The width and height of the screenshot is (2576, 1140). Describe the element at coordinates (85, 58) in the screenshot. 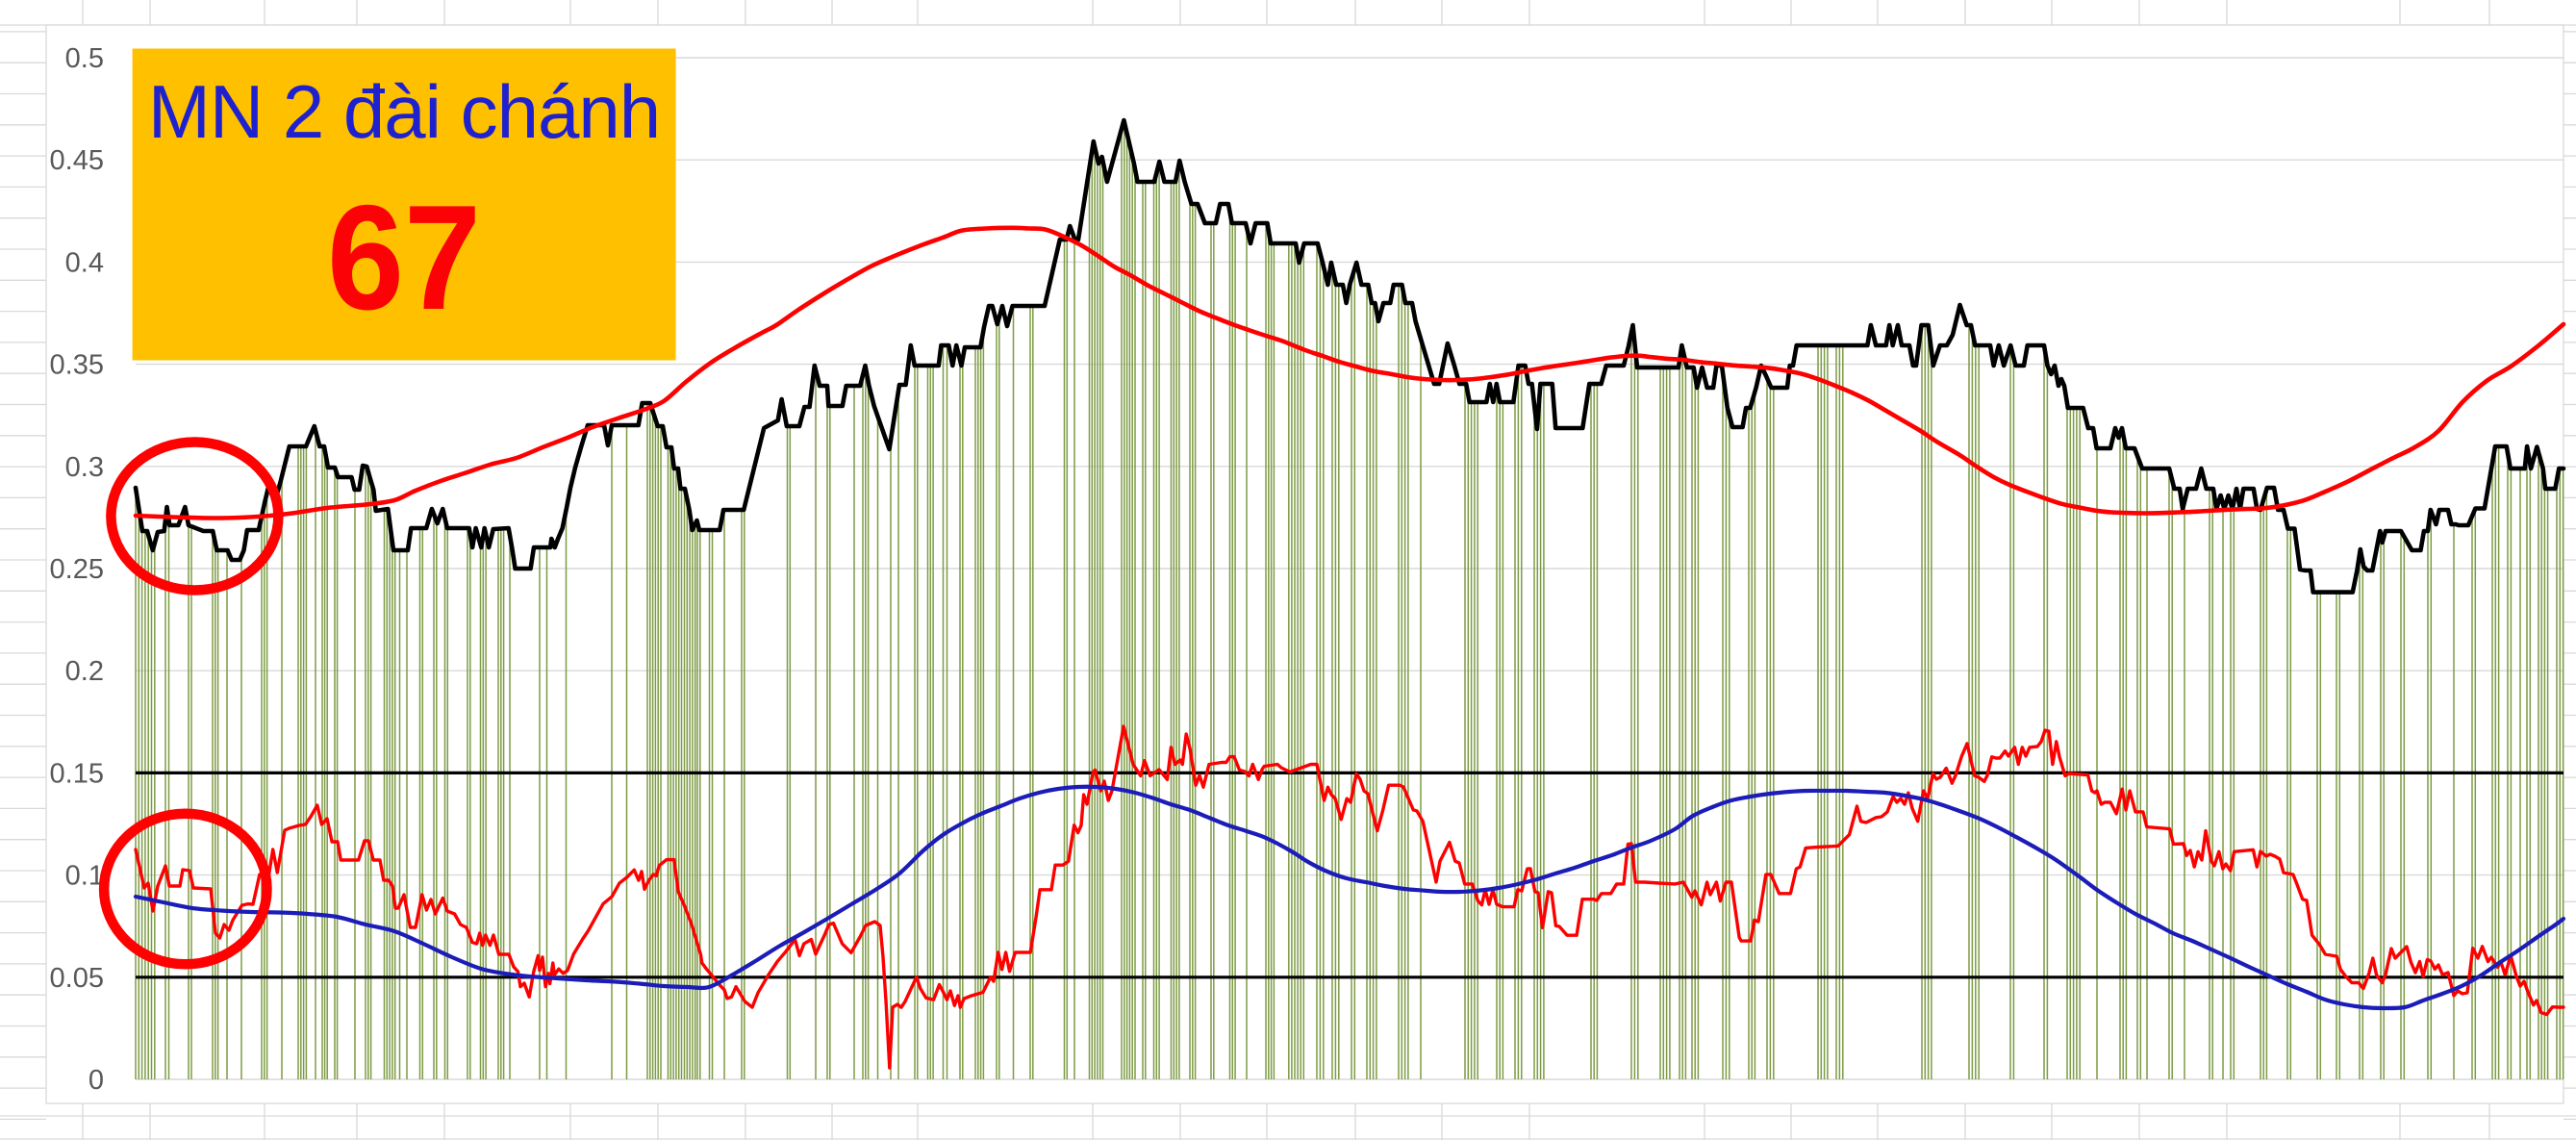

I see `svg-text: 0.5` at that location.